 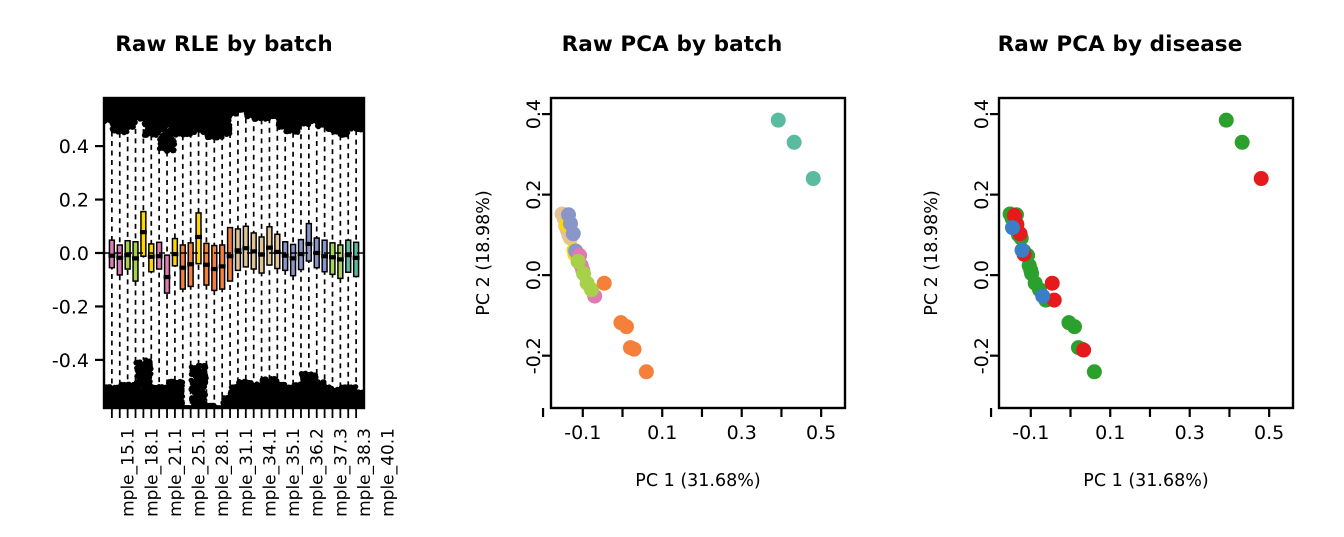 I want to click on panel-title-rle: Raw RLE by batch, so click(x=224, y=44).